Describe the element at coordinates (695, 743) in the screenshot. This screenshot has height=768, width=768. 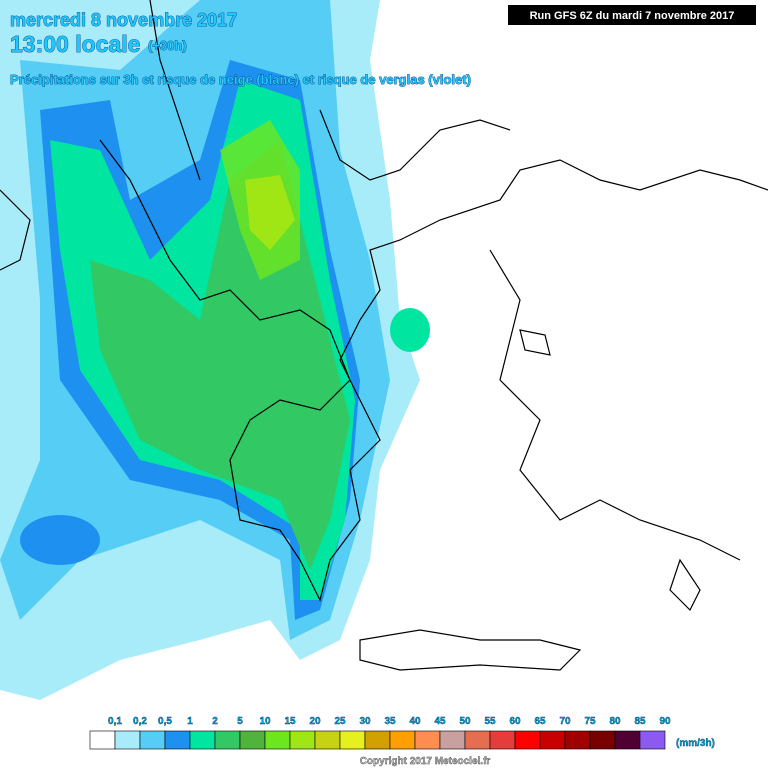
I see `legend-unit: (mm/3h)` at that location.